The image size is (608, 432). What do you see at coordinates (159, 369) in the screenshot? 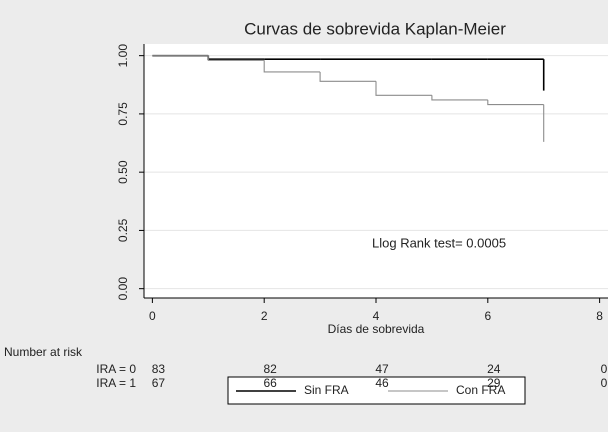
I see `risk-value: 83` at bounding box center [159, 369].